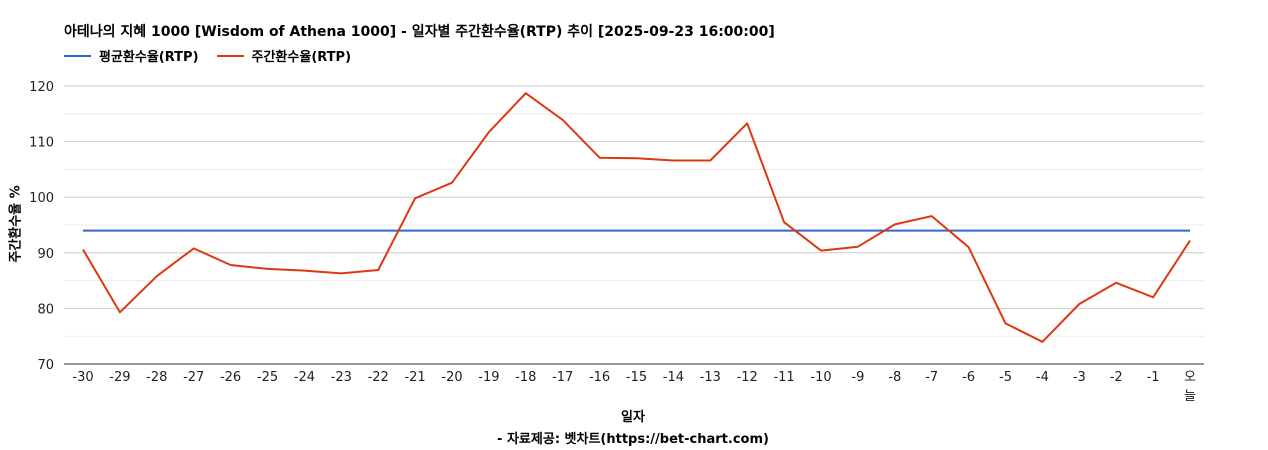 This screenshot has height=450, width=1268. I want to click on legend-label-average: 평균환수율(RTP), so click(149, 57).